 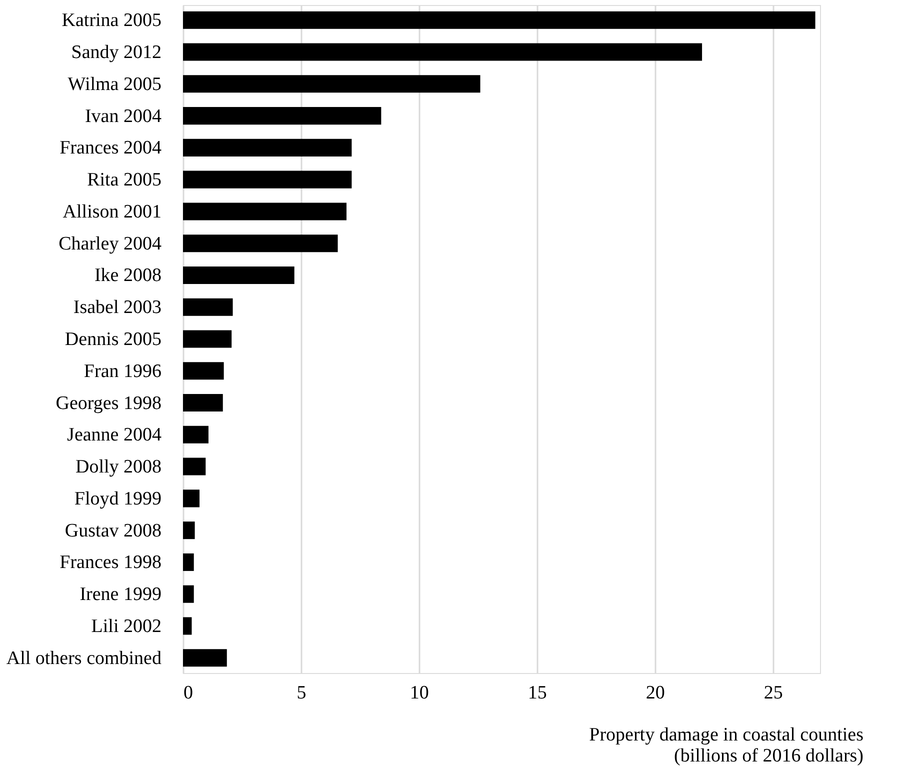 What do you see at coordinates (109, 403) in the screenshot?
I see `y-tick-label: Georges 1998` at bounding box center [109, 403].